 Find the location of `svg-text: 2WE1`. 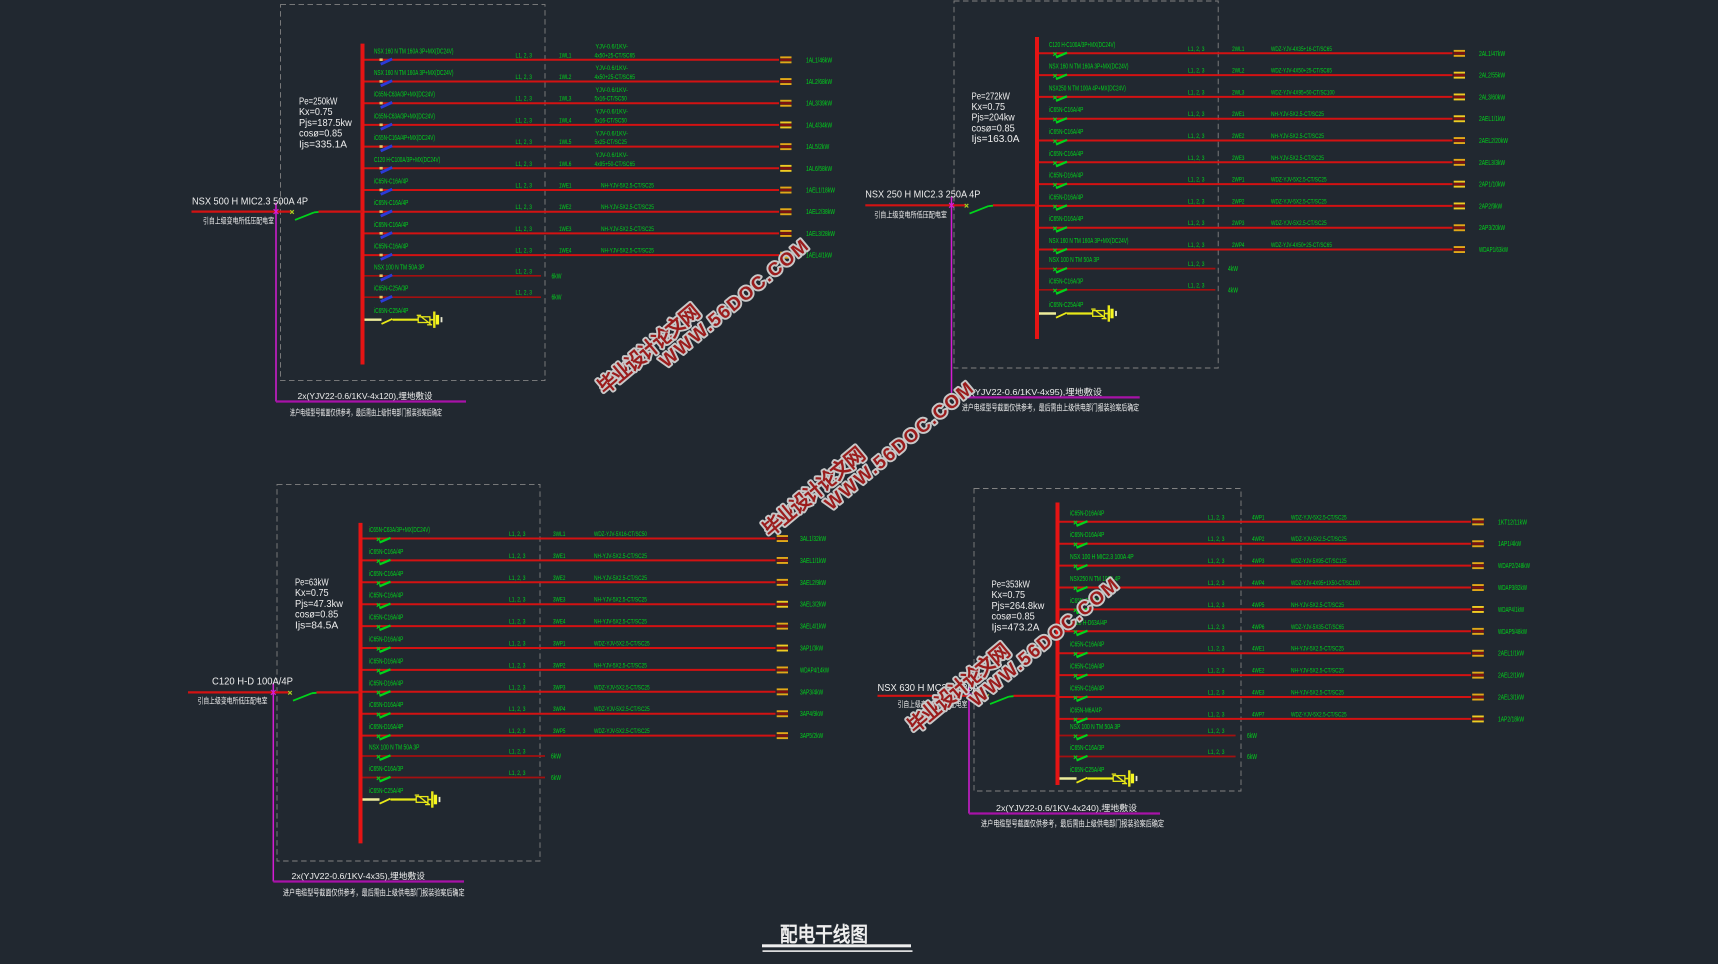

svg-text: 2WE1 is located at coordinates (1238, 114).